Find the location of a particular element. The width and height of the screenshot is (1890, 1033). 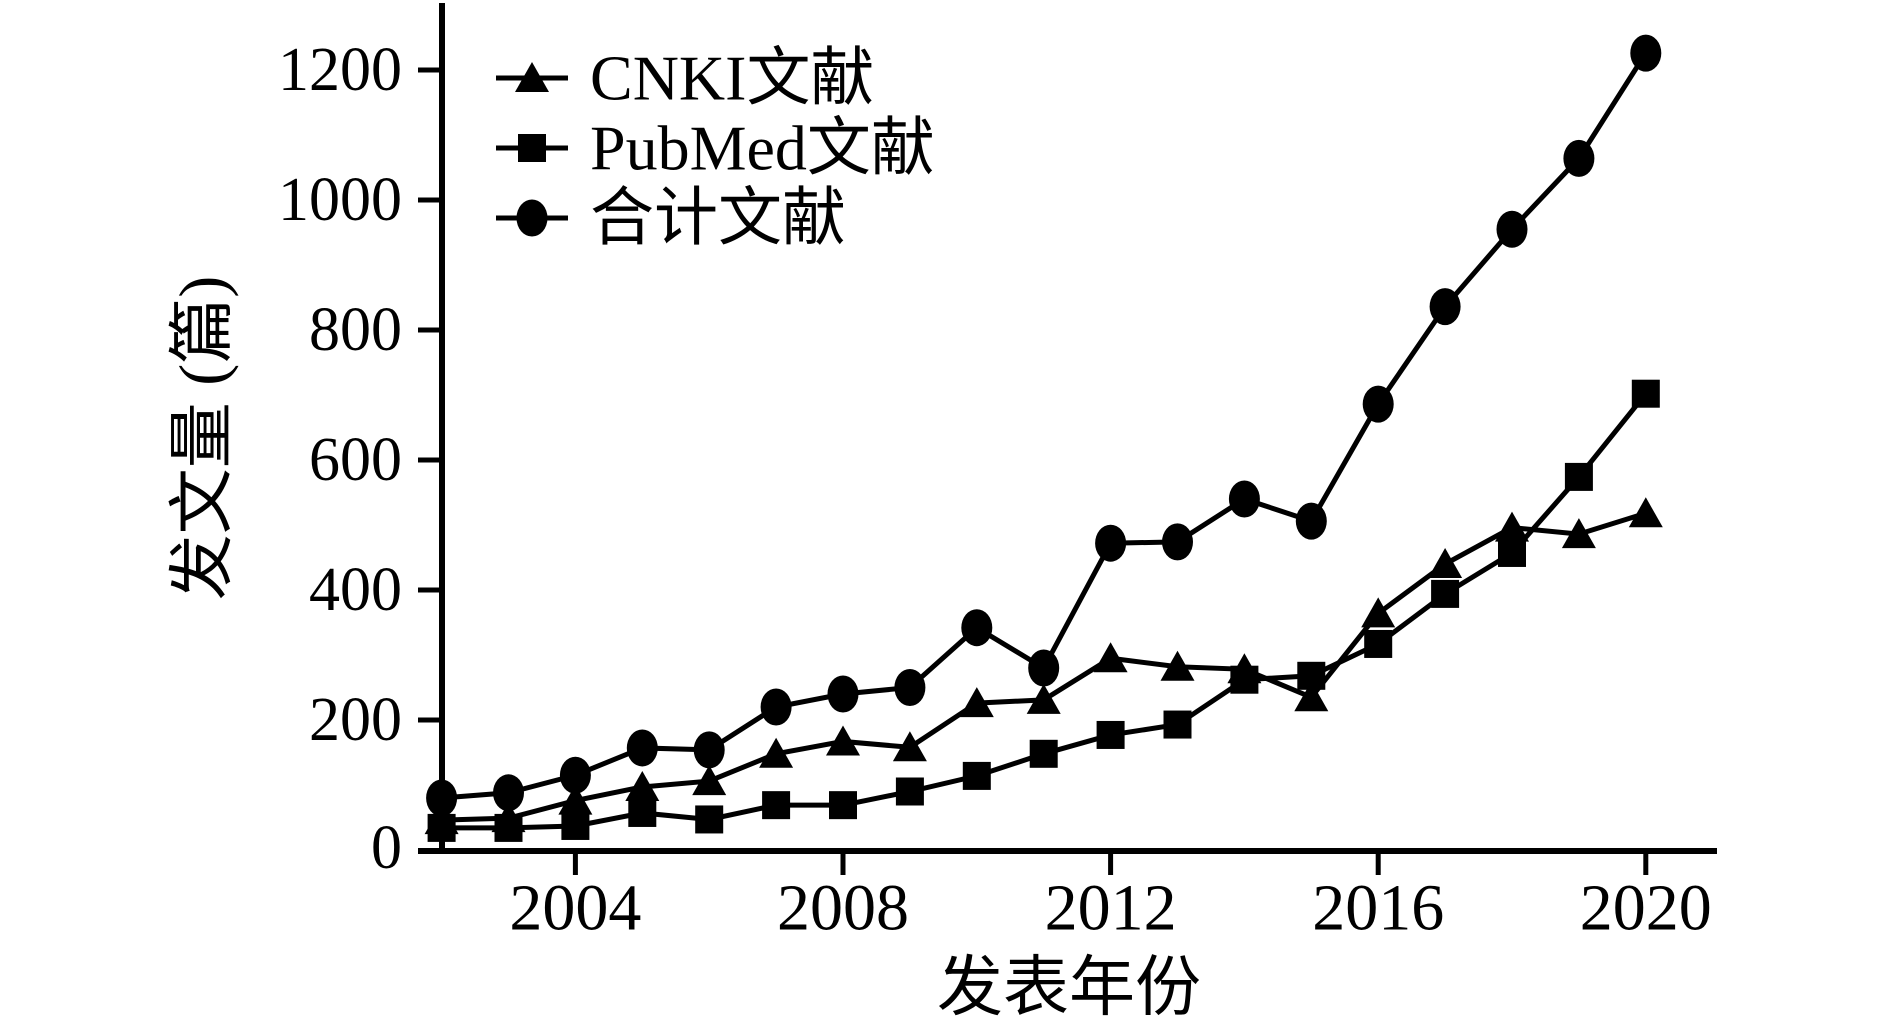

total-point-2017 is located at coordinates (1445, 307).